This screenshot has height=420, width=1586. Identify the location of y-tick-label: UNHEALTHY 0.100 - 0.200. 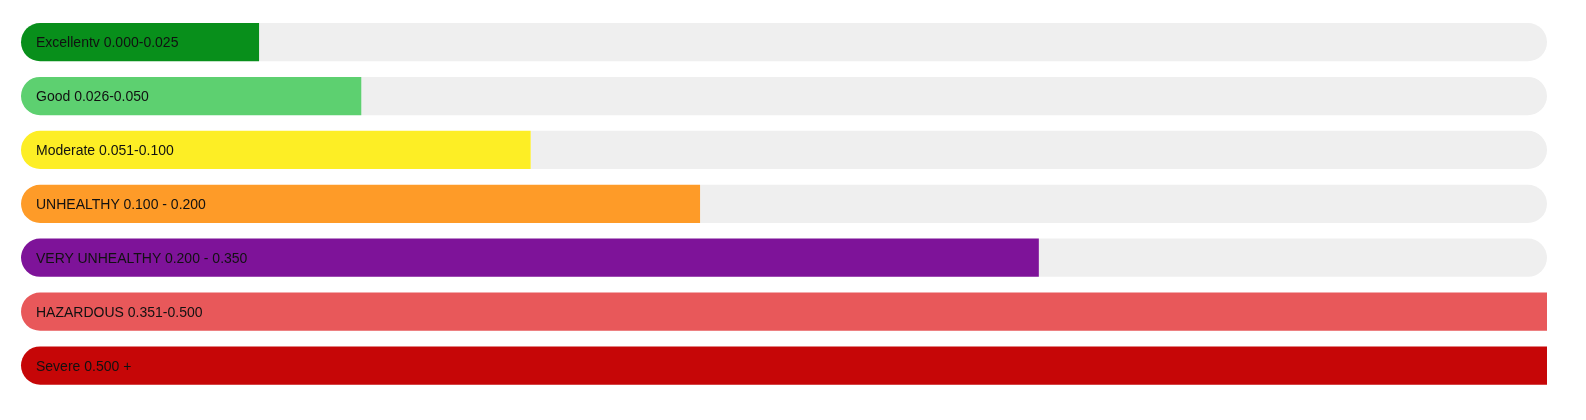
(121, 203).